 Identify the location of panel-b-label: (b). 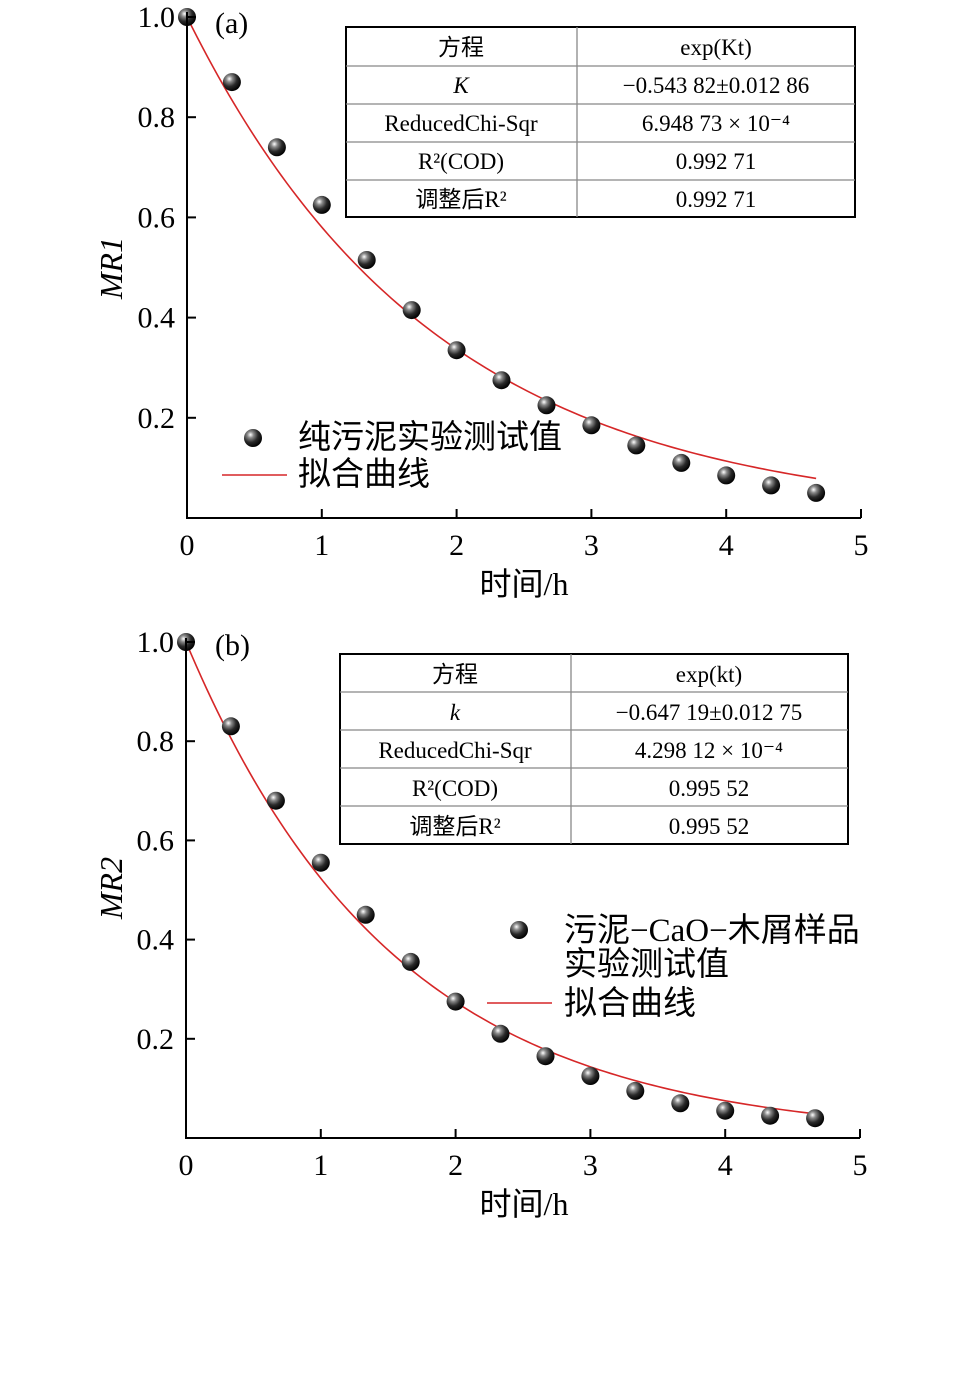
(232, 645).